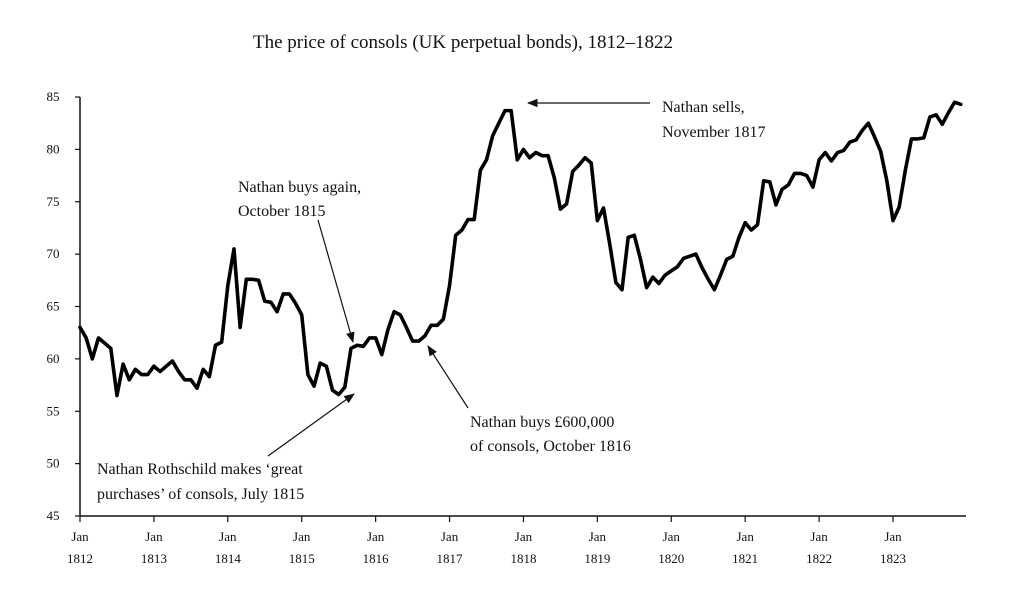 This screenshot has height=594, width=1024. What do you see at coordinates (893, 547) in the screenshot?
I see `x-tick-label: Jan 1823` at bounding box center [893, 547].